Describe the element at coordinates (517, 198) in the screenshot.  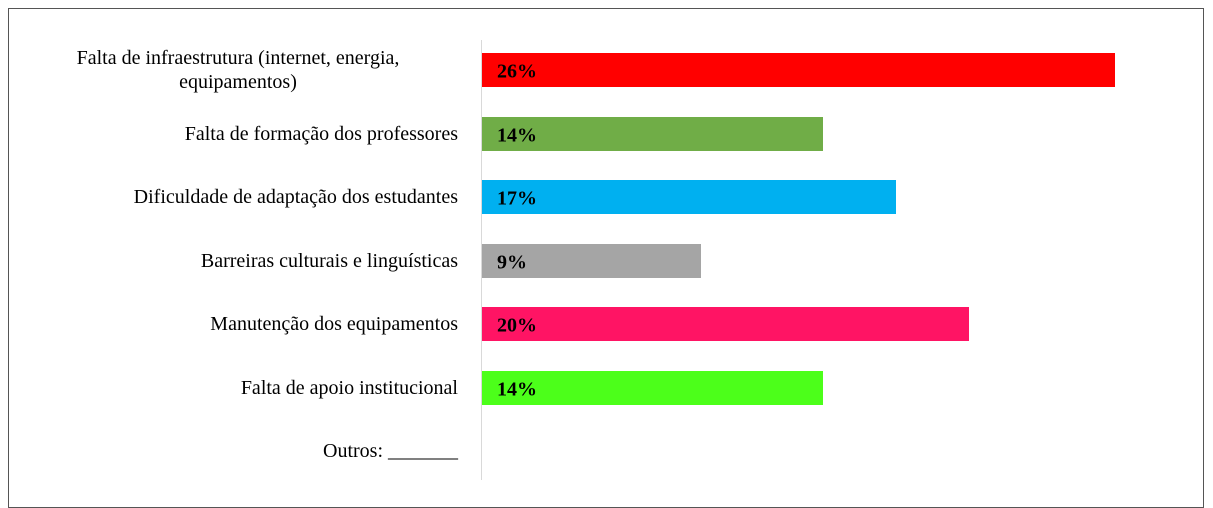
I see `value-label: 17%` at that location.